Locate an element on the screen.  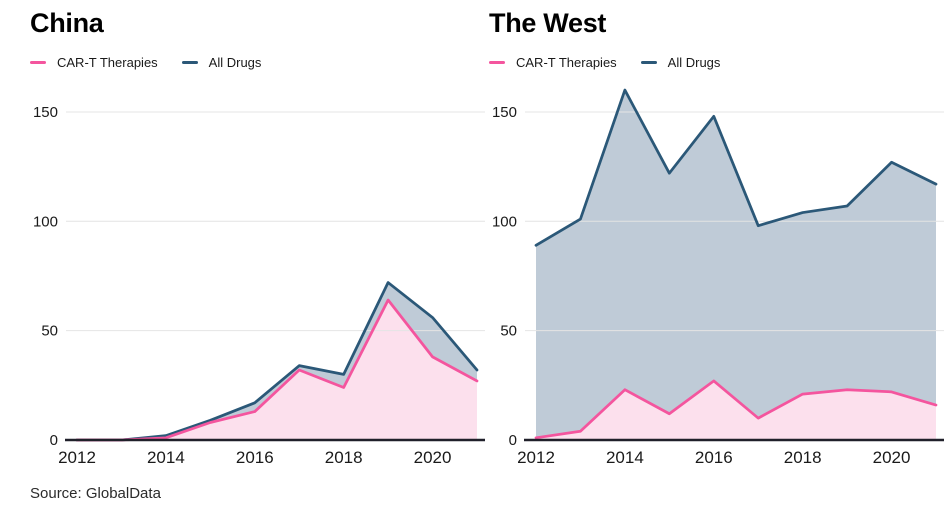
legend-china: CAR-T Therapies All Drugs is located at coordinates (145, 62).